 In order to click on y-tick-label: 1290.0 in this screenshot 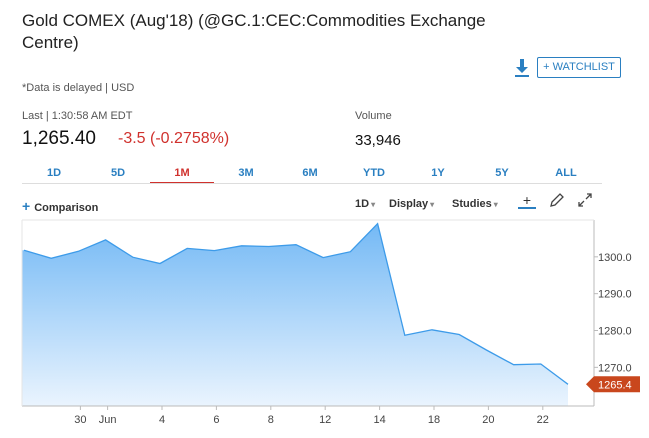, I will do `click(615, 295)`.